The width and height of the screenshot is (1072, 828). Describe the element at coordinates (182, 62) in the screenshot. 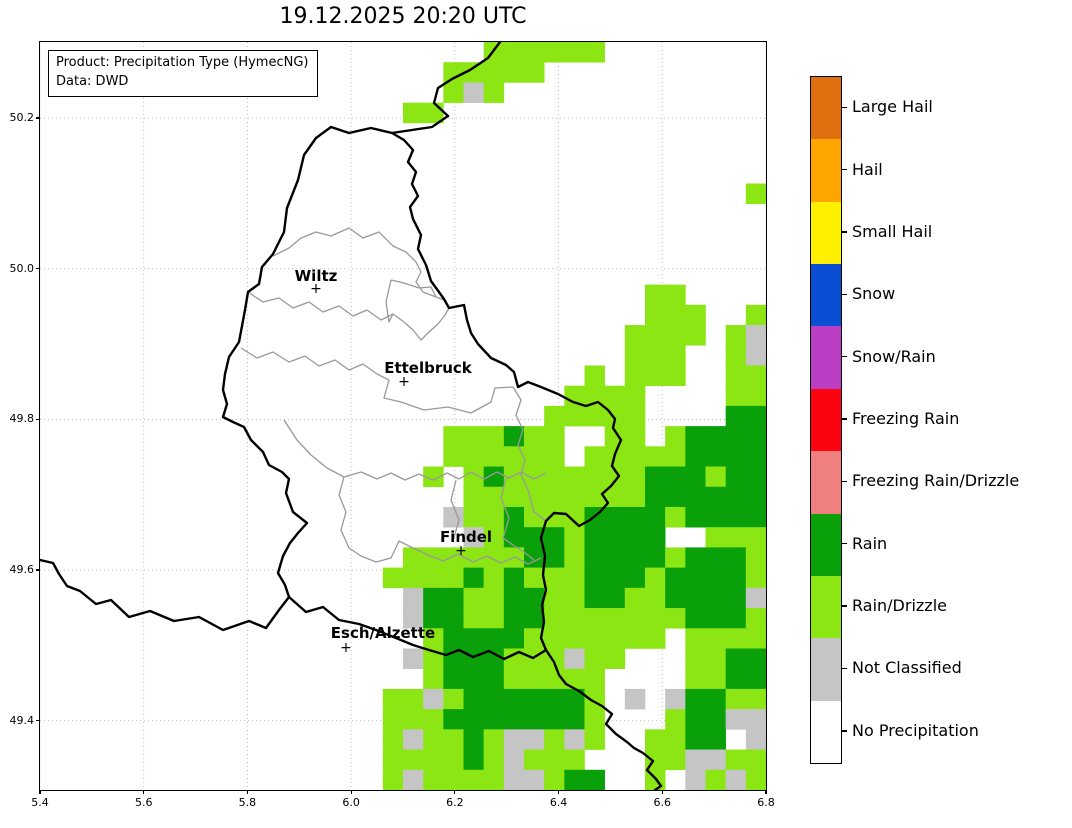

I see `product-info-line1: Product: Precipitation Type (HymecNG)` at that location.